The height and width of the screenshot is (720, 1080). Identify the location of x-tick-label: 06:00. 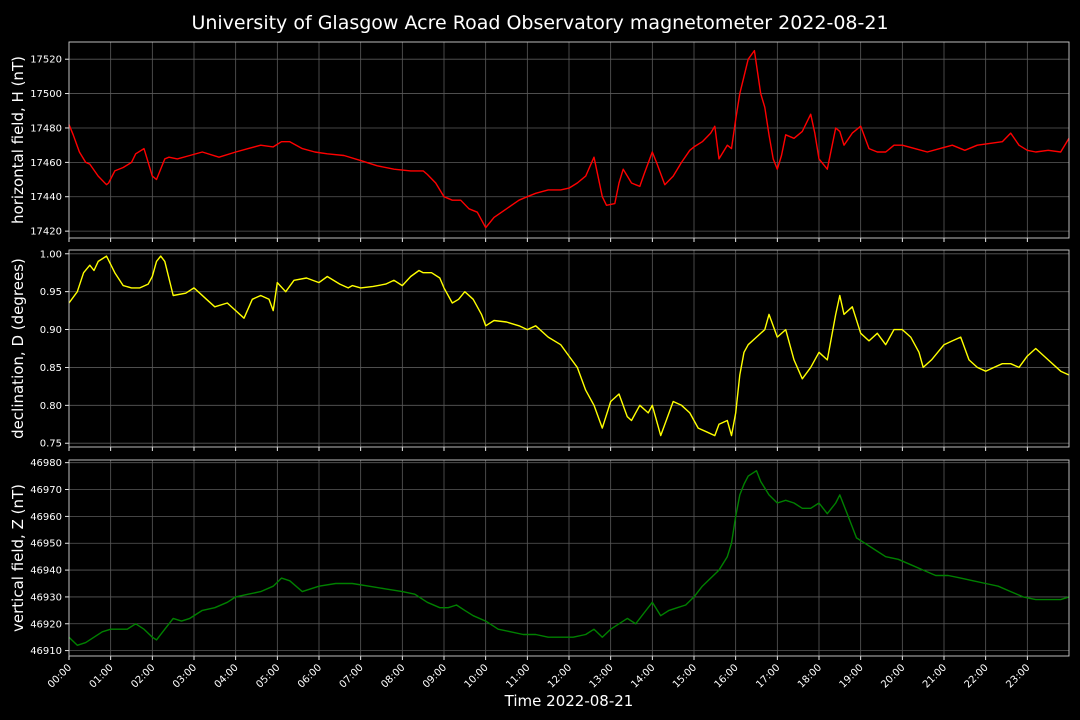
(310, 676).